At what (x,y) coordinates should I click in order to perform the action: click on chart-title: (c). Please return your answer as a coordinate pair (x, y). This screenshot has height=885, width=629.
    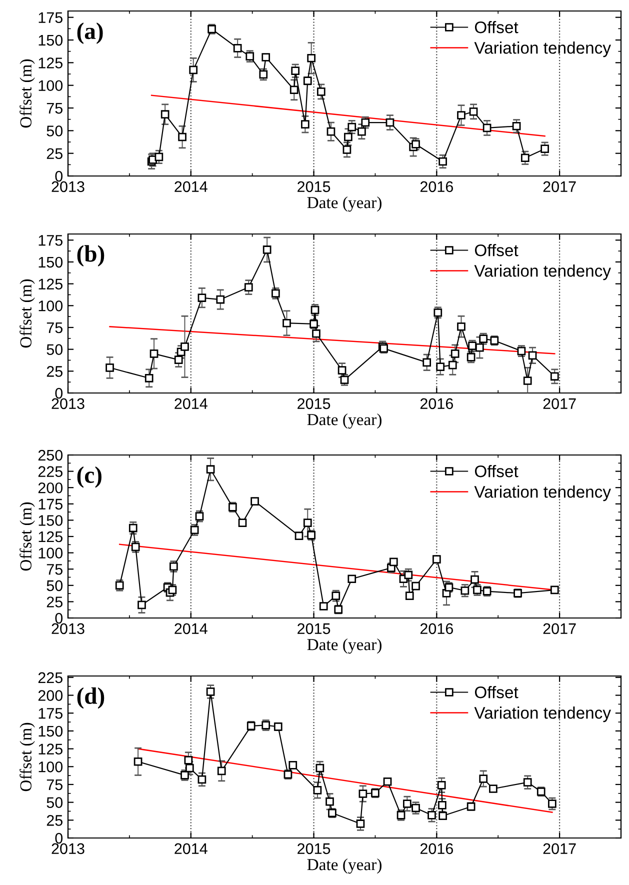
    Looking at the image, I should click on (89, 477).